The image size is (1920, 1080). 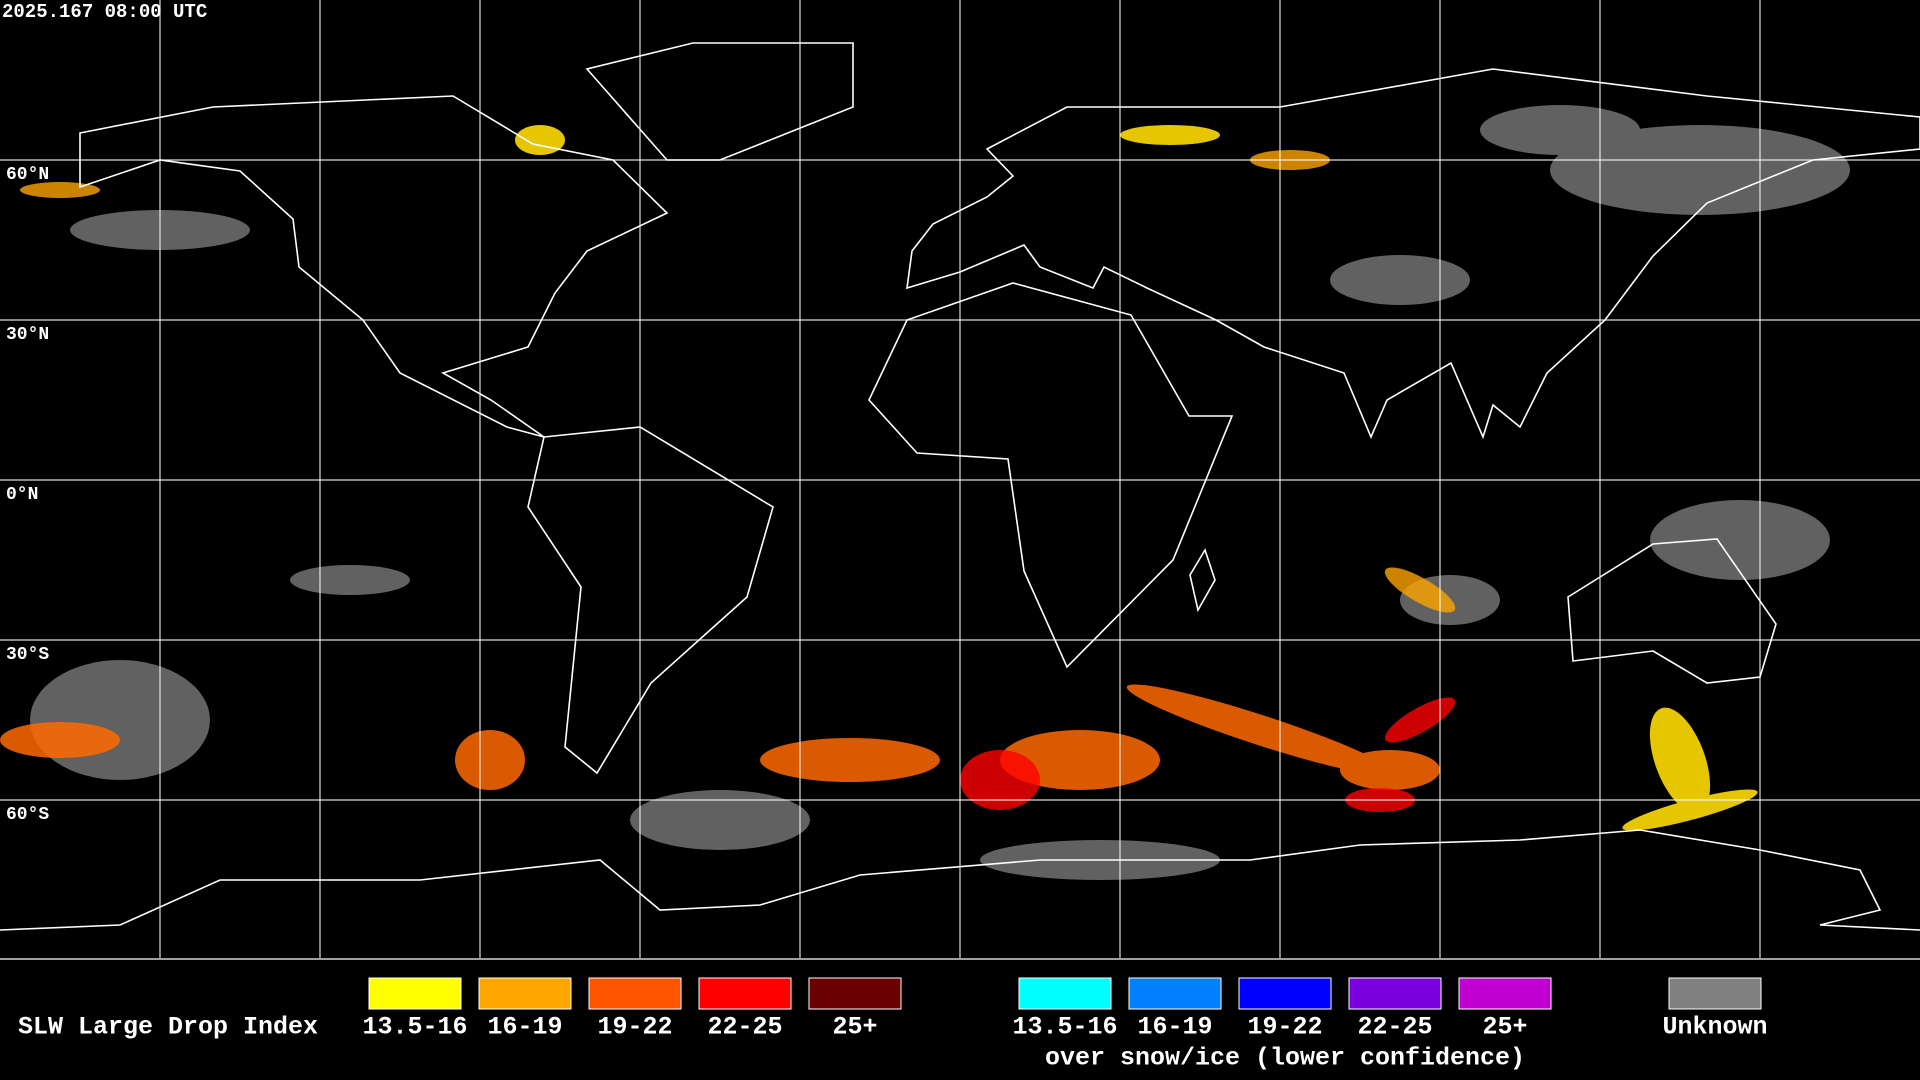 What do you see at coordinates (22, 495) in the screenshot?
I see `latitude-label: 0°N` at bounding box center [22, 495].